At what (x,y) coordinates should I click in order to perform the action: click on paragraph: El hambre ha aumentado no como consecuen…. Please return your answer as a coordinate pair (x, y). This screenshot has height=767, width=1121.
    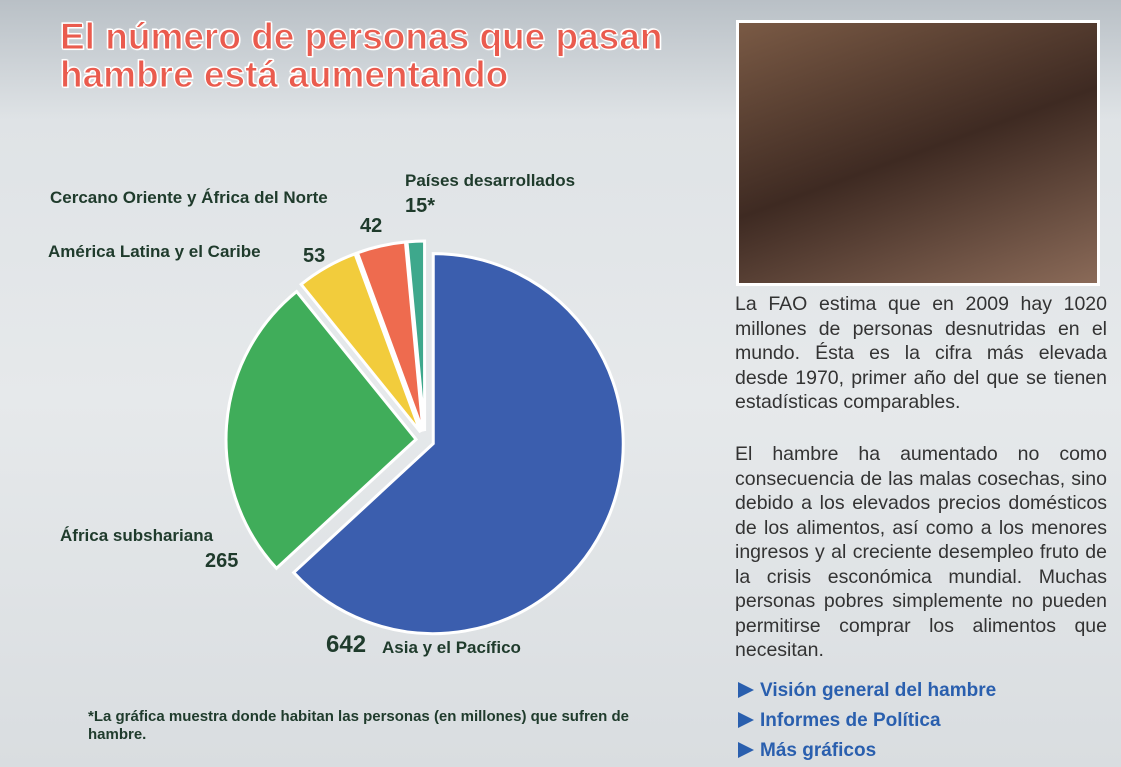
    Looking at the image, I should click on (921, 552).